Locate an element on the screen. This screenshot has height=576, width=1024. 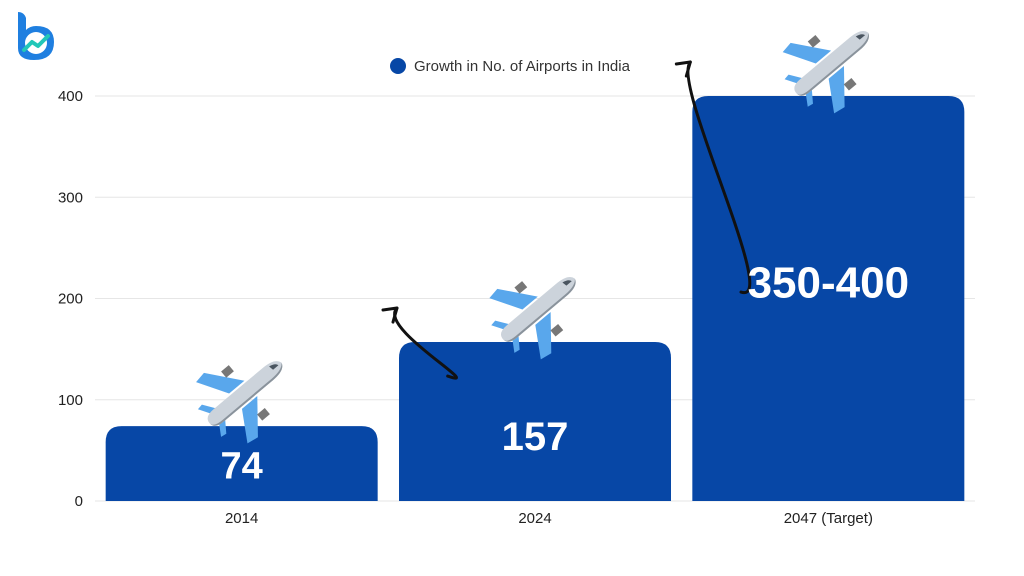
x-tick-label: 2014 is located at coordinates (241, 518).